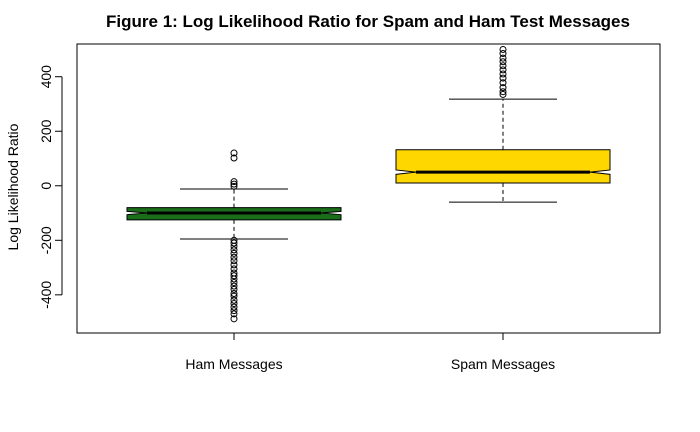 This screenshot has height=432, width=700. I want to click on y-axis-label: Log Likelihood Ratio, so click(13, 186).